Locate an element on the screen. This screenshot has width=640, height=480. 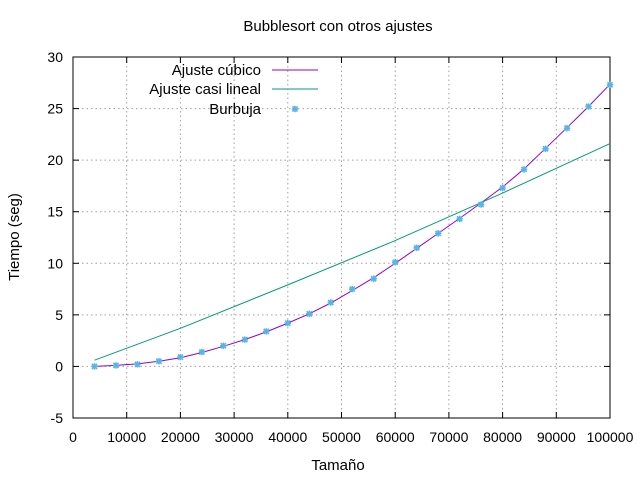
x-tick-label: 40000 is located at coordinates (287, 437).